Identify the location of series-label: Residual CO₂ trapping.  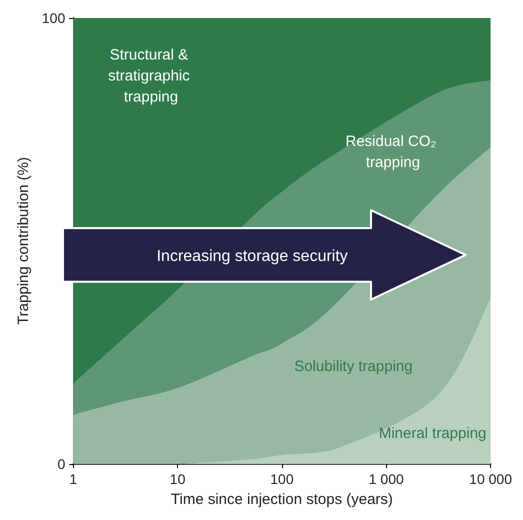
(393, 152).